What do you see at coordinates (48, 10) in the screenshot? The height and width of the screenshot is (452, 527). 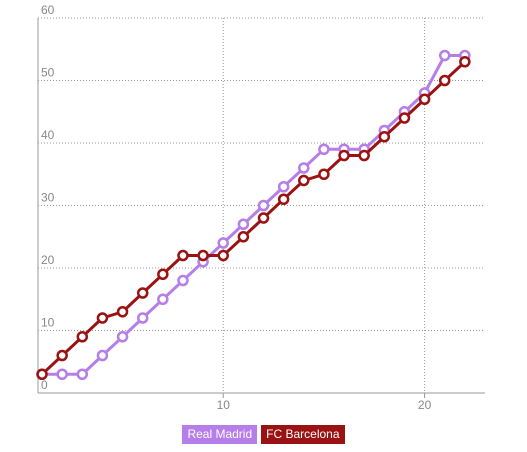 I see `y-tick-label: 60` at bounding box center [48, 10].